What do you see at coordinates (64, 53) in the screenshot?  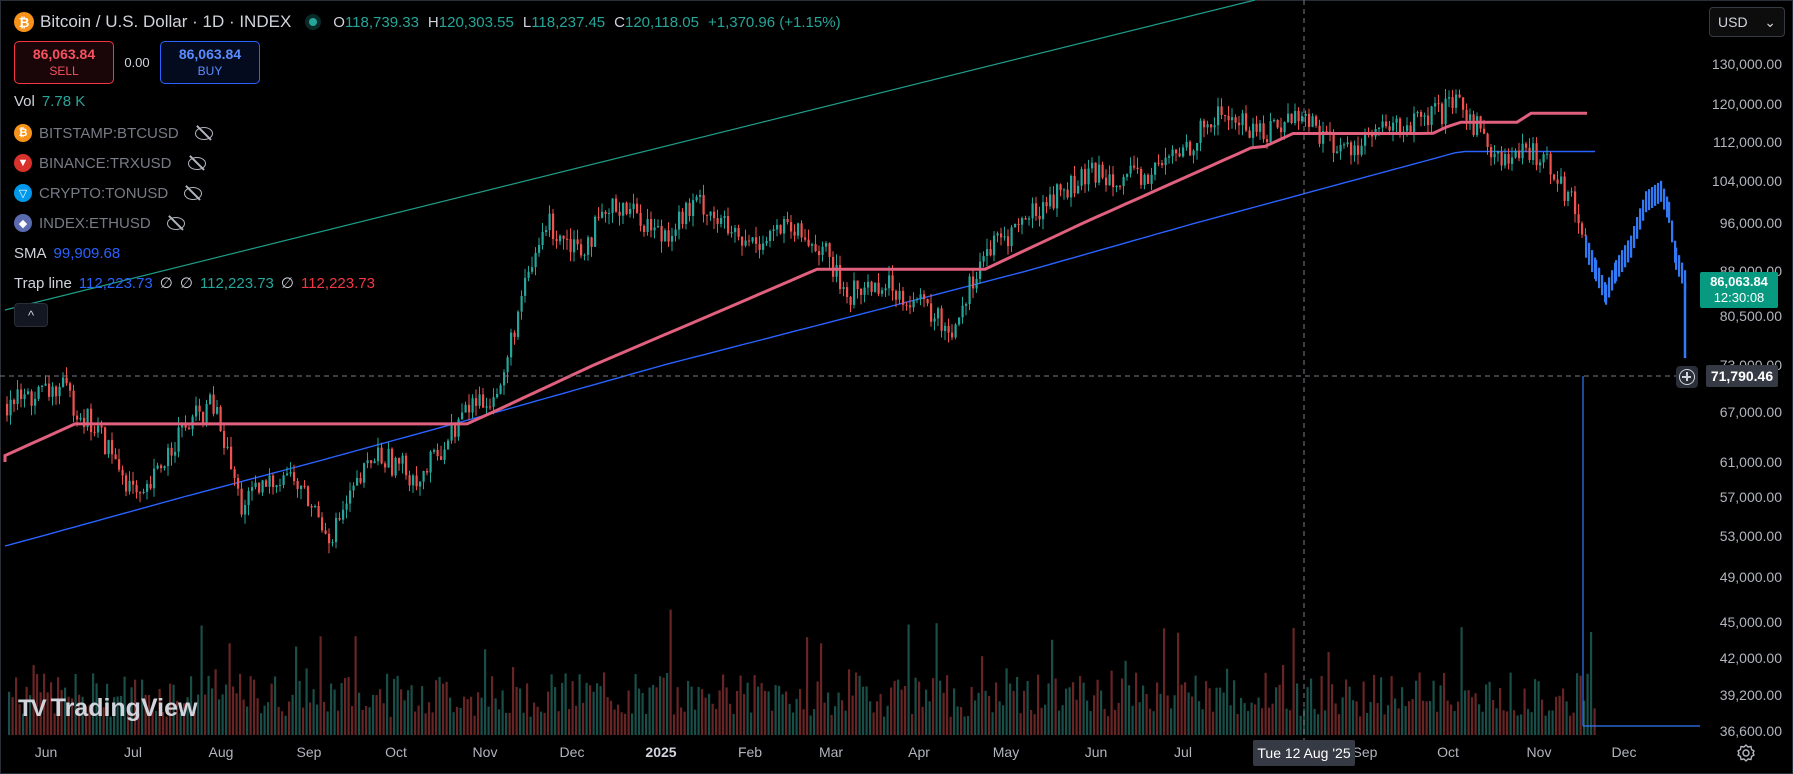 I see `sell-price: 86,063.84` at bounding box center [64, 53].